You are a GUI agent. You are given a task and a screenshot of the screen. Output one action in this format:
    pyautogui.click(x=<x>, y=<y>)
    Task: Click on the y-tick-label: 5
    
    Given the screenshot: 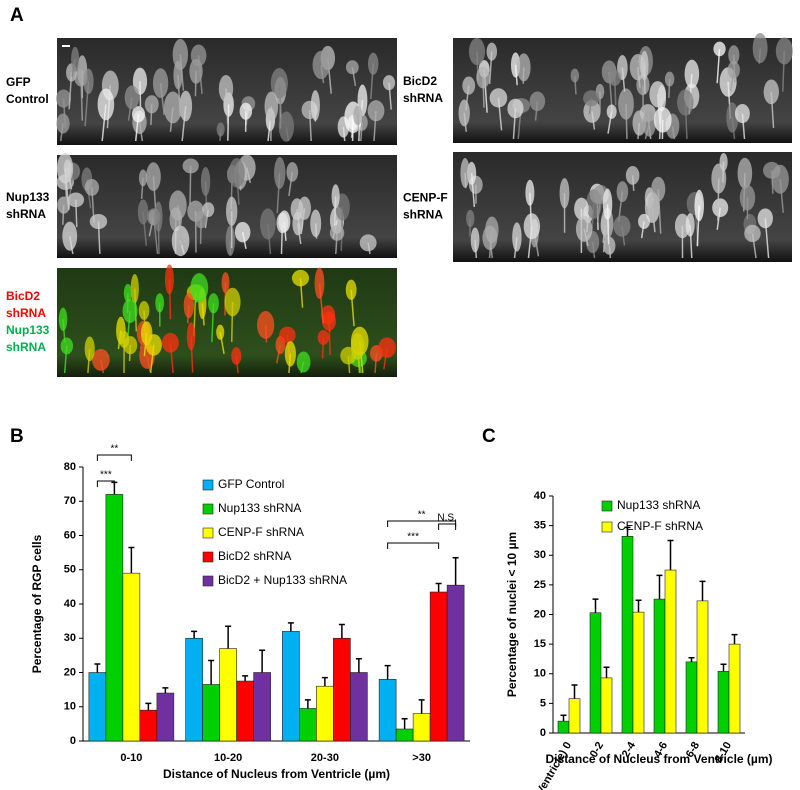 What is the action you would take?
    pyautogui.click(x=543, y=703)
    